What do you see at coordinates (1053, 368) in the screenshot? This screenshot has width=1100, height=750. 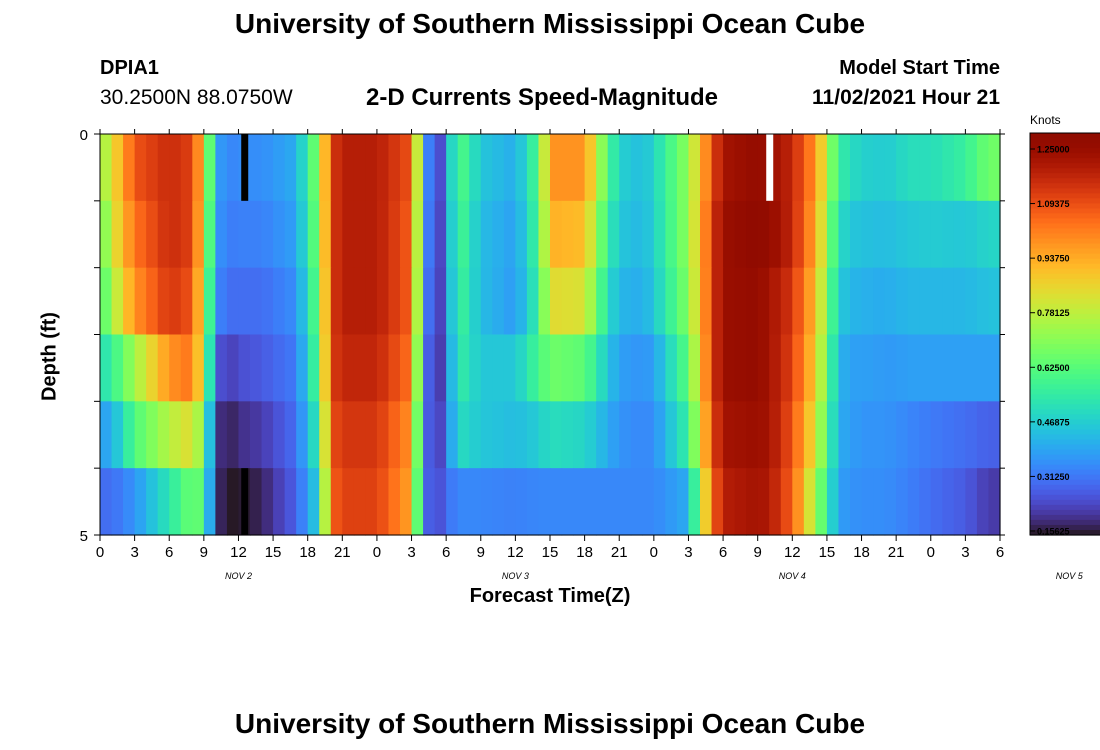 I see `colorbar-tick-label: 0.62500` at bounding box center [1053, 368].